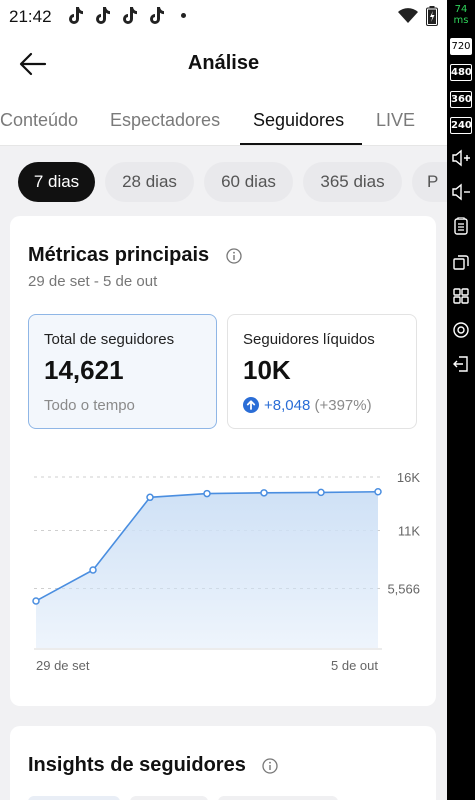 This screenshot has width=475, height=800. Describe the element at coordinates (248, 182) in the screenshot. I see `period-chip-60-days: 60 dias` at that location.